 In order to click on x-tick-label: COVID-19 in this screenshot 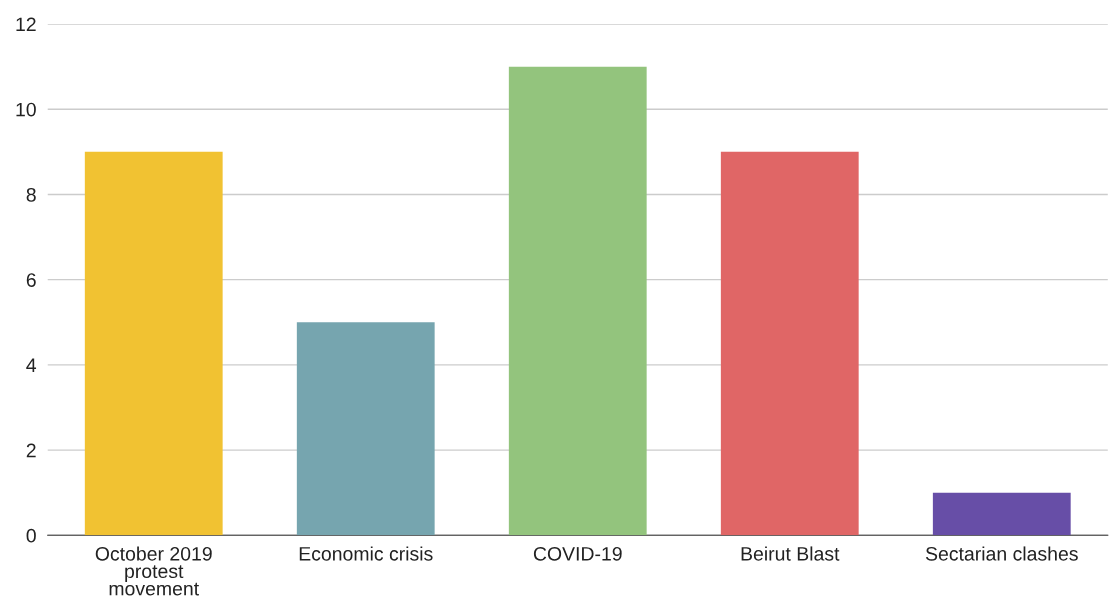, I will do `click(577, 553)`.